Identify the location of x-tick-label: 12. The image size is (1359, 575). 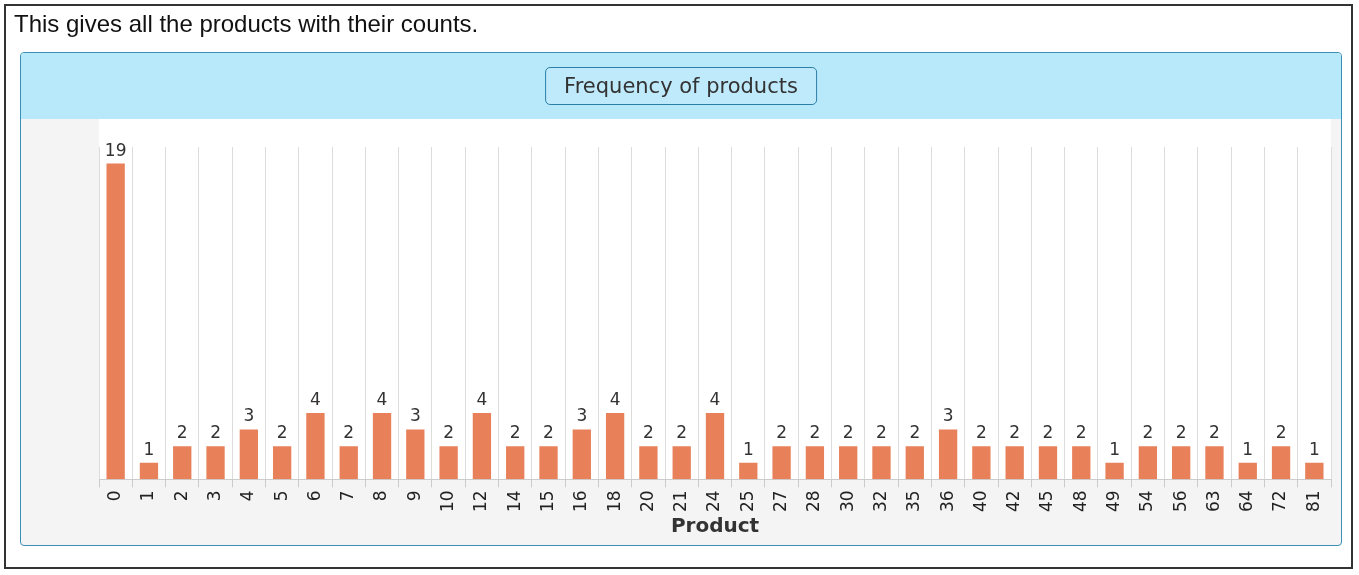
(480, 501).